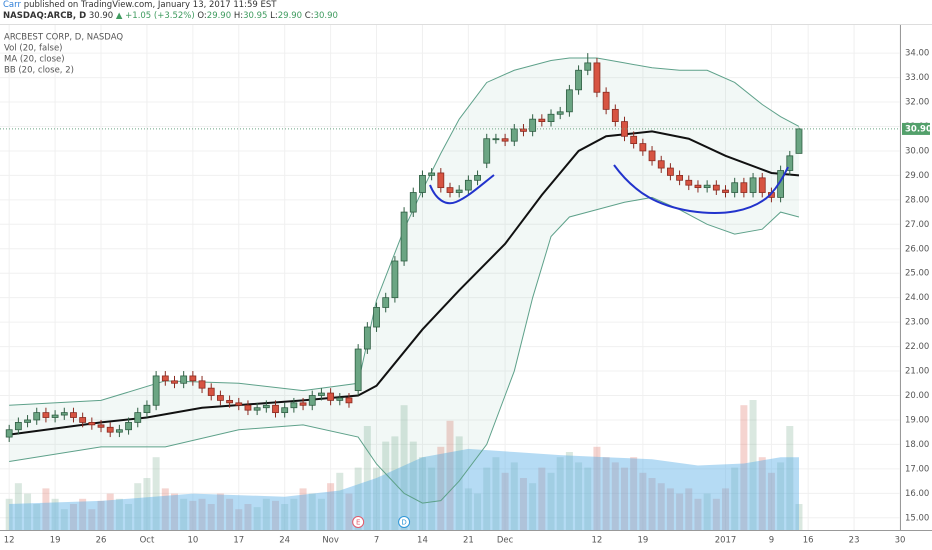 The image size is (932, 550). Describe the element at coordinates (404, 522) in the screenshot. I see `event-marker` at that location.